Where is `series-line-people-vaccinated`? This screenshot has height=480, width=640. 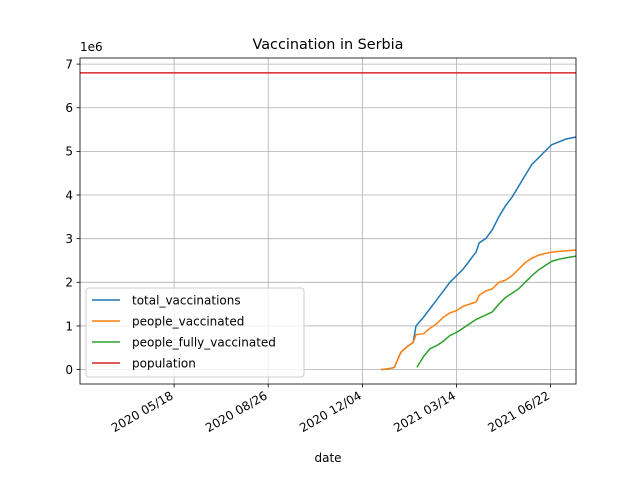 series-line-people-vaccinated is located at coordinates (479, 310).